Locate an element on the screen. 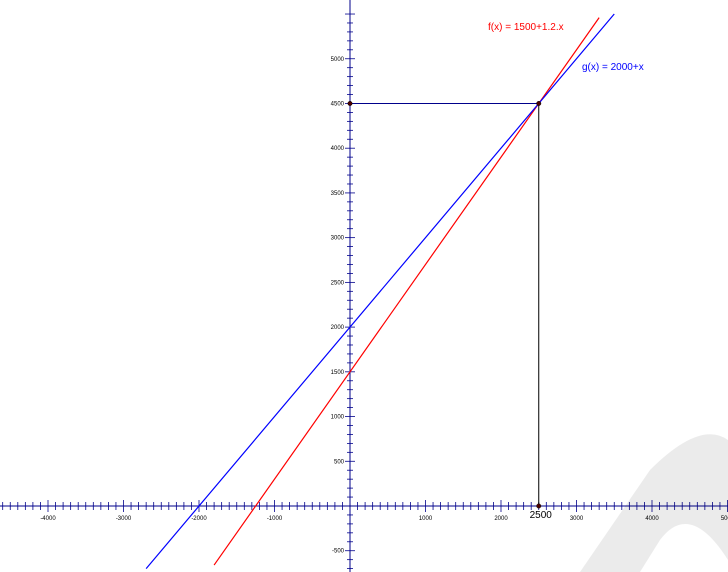 The image size is (728, 572). intersection-point is located at coordinates (539, 103).